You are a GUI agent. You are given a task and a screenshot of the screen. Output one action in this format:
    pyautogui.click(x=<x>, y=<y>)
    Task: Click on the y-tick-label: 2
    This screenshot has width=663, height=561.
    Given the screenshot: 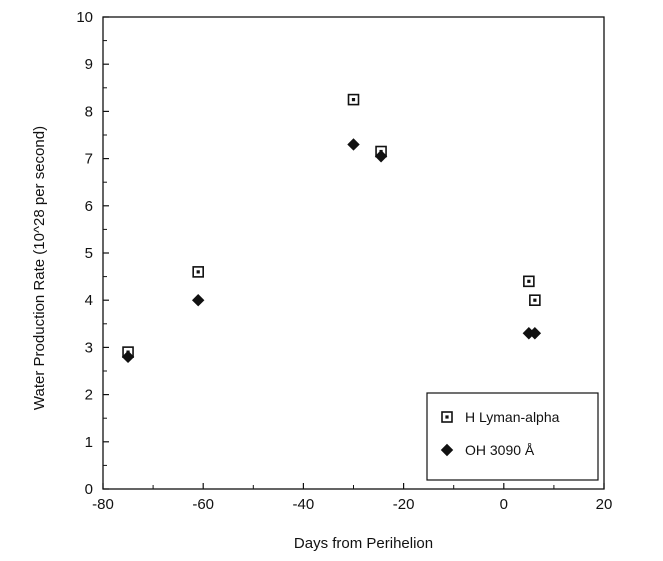 What is the action you would take?
    pyautogui.click(x=89, y=395)
    